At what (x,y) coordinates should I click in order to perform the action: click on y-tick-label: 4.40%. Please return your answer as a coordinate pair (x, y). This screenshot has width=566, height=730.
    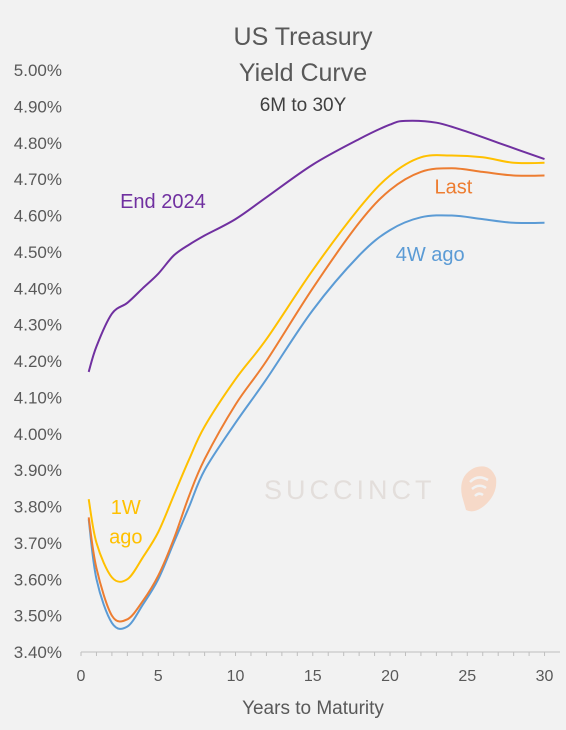
    Looking at the image, I should click on (38, 288).